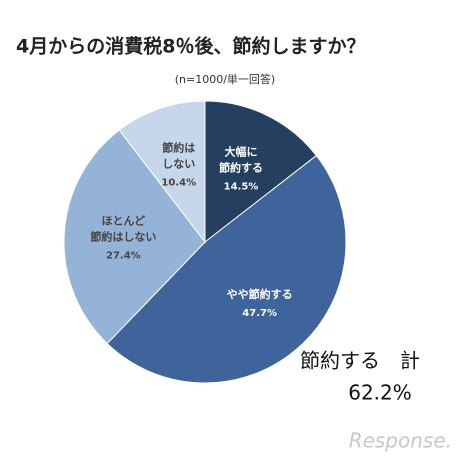  What do you see at coordinates (123, 228) in the screenshot?
I see `slice-label: ほとんど節約はしない` at bounding box center [123, 228].